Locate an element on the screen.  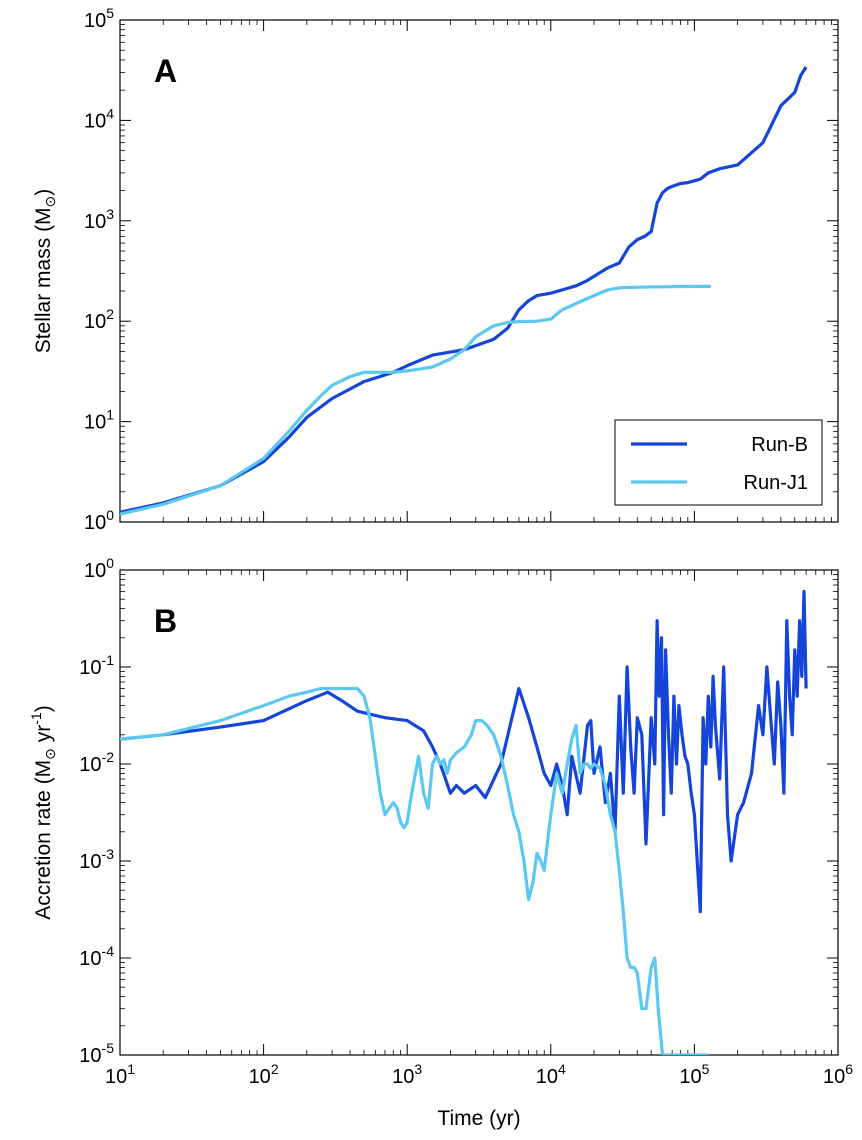
y-tick-exponent: -5 is located at coordinates (108, 1048).